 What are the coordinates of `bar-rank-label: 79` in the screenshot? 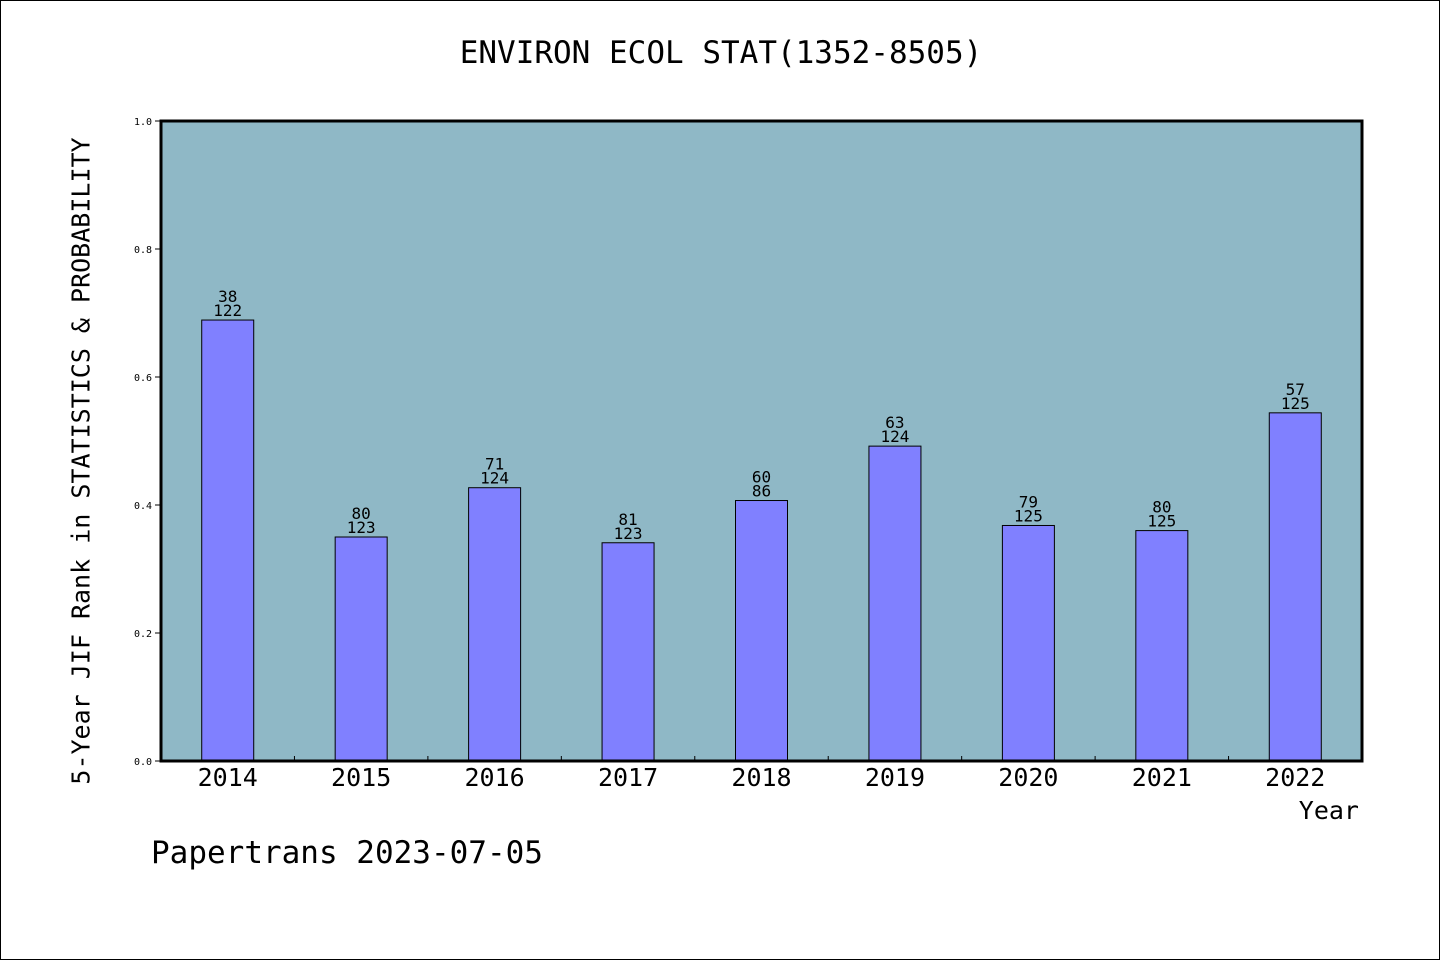 It's located at (1028, 501).